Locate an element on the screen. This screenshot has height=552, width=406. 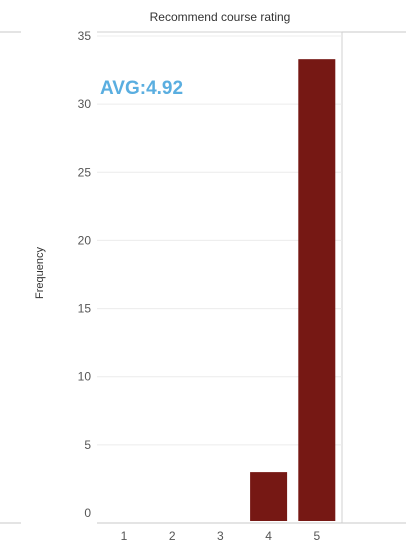
average-annotation: AVG:4.92 is located at coordinates (141, 88).